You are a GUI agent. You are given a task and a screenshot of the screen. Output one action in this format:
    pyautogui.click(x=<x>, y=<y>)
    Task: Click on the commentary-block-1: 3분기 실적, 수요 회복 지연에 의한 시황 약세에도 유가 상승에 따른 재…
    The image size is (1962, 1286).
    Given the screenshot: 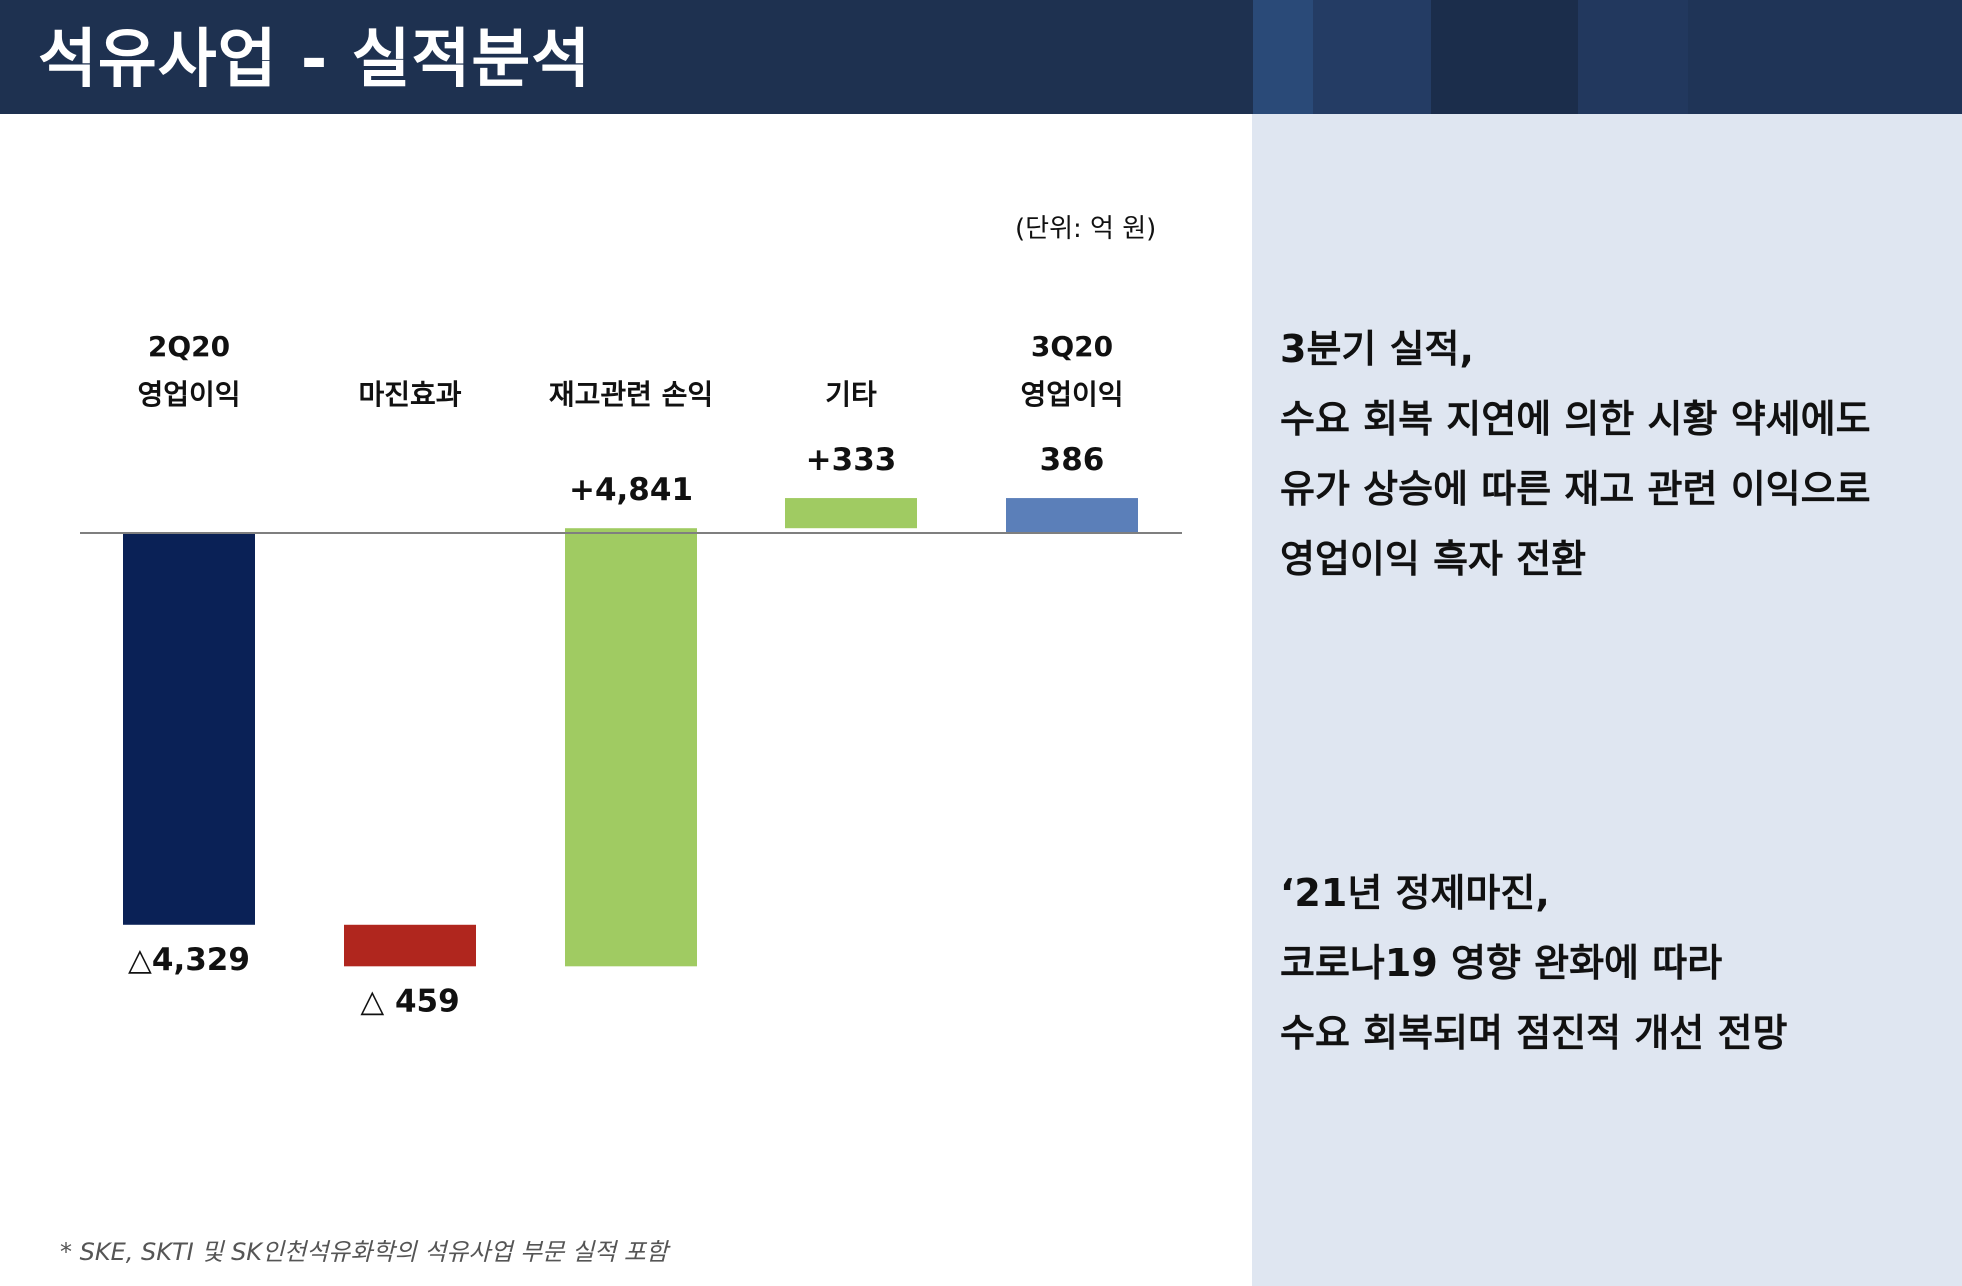 What is the action you would take?
    pyautogui.click(x=1620, y=454)
    